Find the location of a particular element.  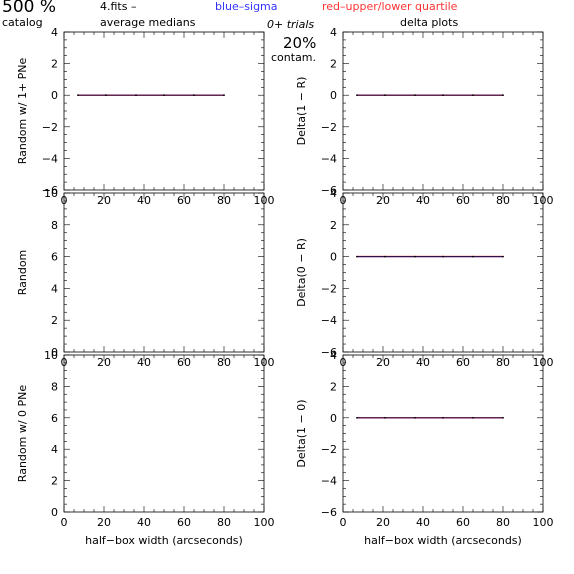

contam-label: contam. is located at coordinates (293, 57).